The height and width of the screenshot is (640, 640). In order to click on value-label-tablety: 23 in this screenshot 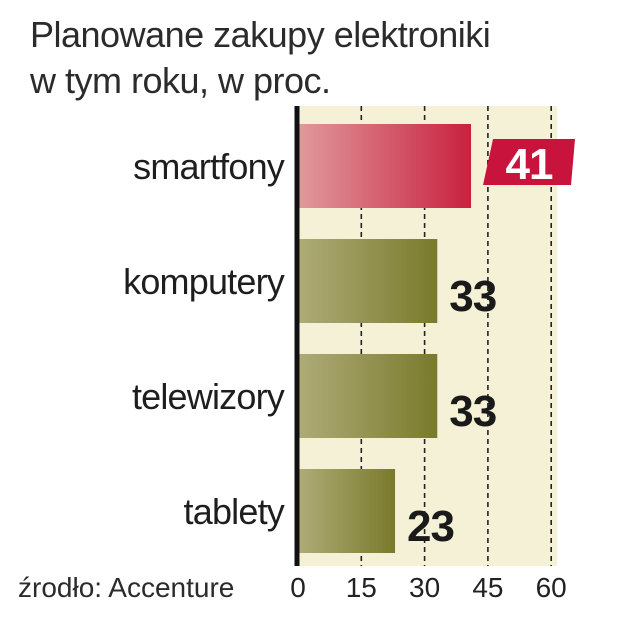, I will do `click(430, 526)`.